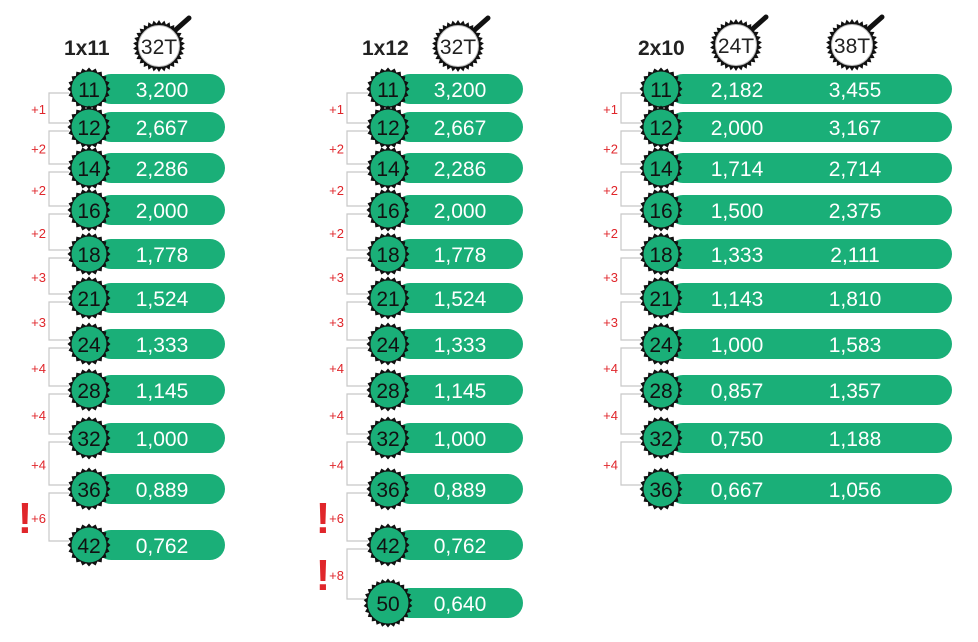 The height and width of the screenshot is (642, 978). I want to click on gear-row: 50 0,640, so click(443, 603).